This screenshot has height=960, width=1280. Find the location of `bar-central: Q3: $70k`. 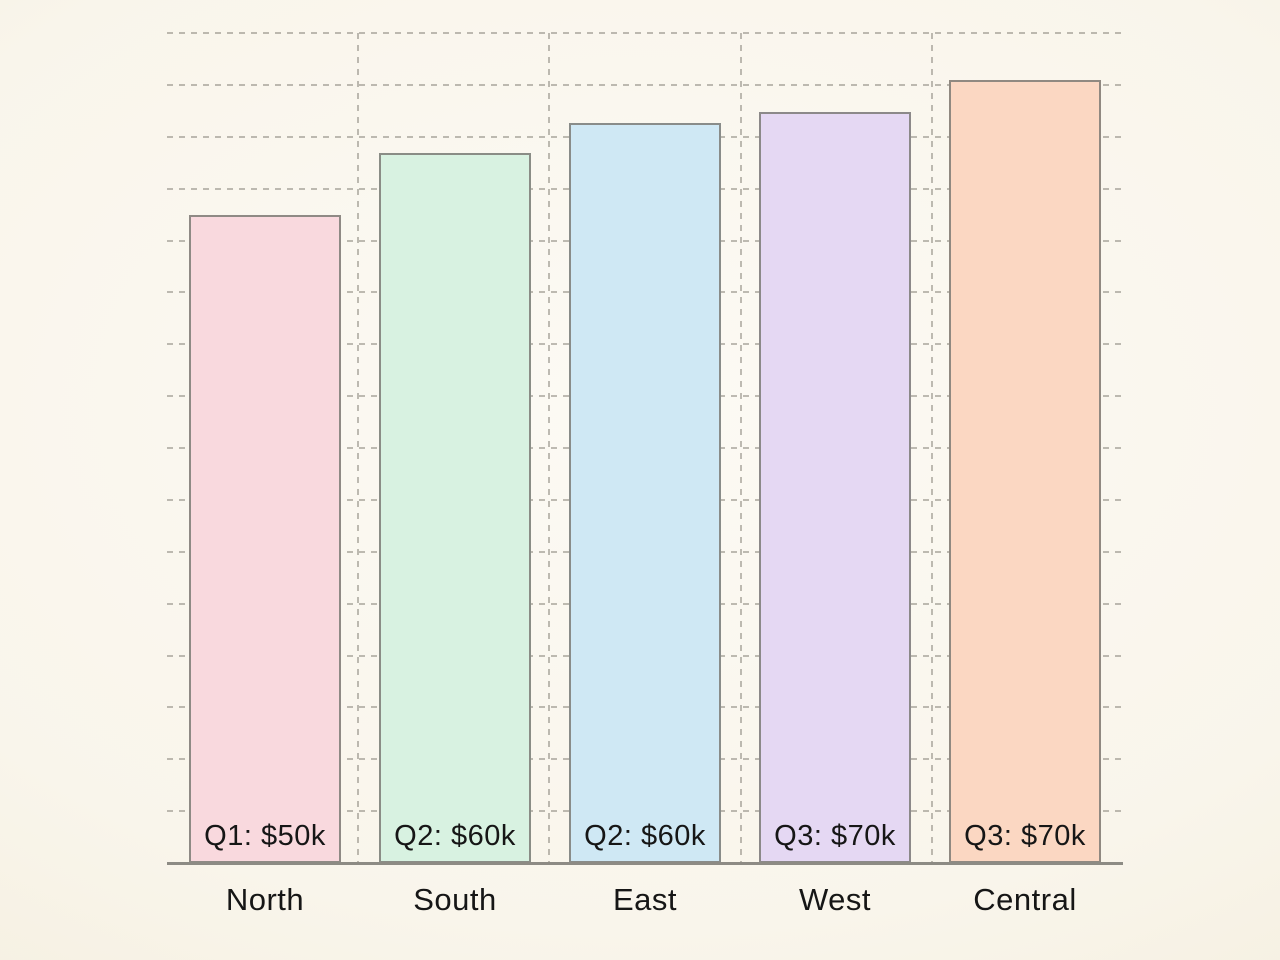

bar-central: Q3: $70k is located at coordinates (1025, 471).